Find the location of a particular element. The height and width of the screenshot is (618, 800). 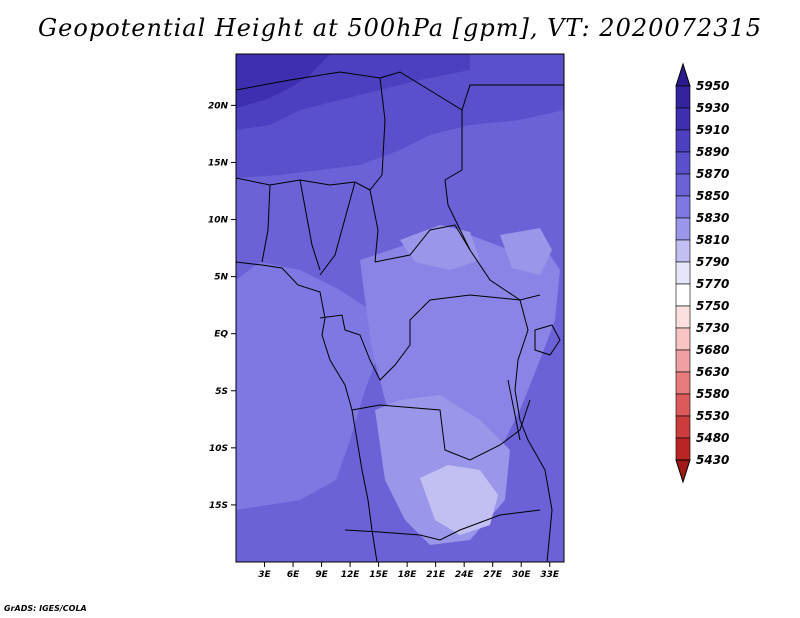

border-chad is located at coordinates (377, 170).